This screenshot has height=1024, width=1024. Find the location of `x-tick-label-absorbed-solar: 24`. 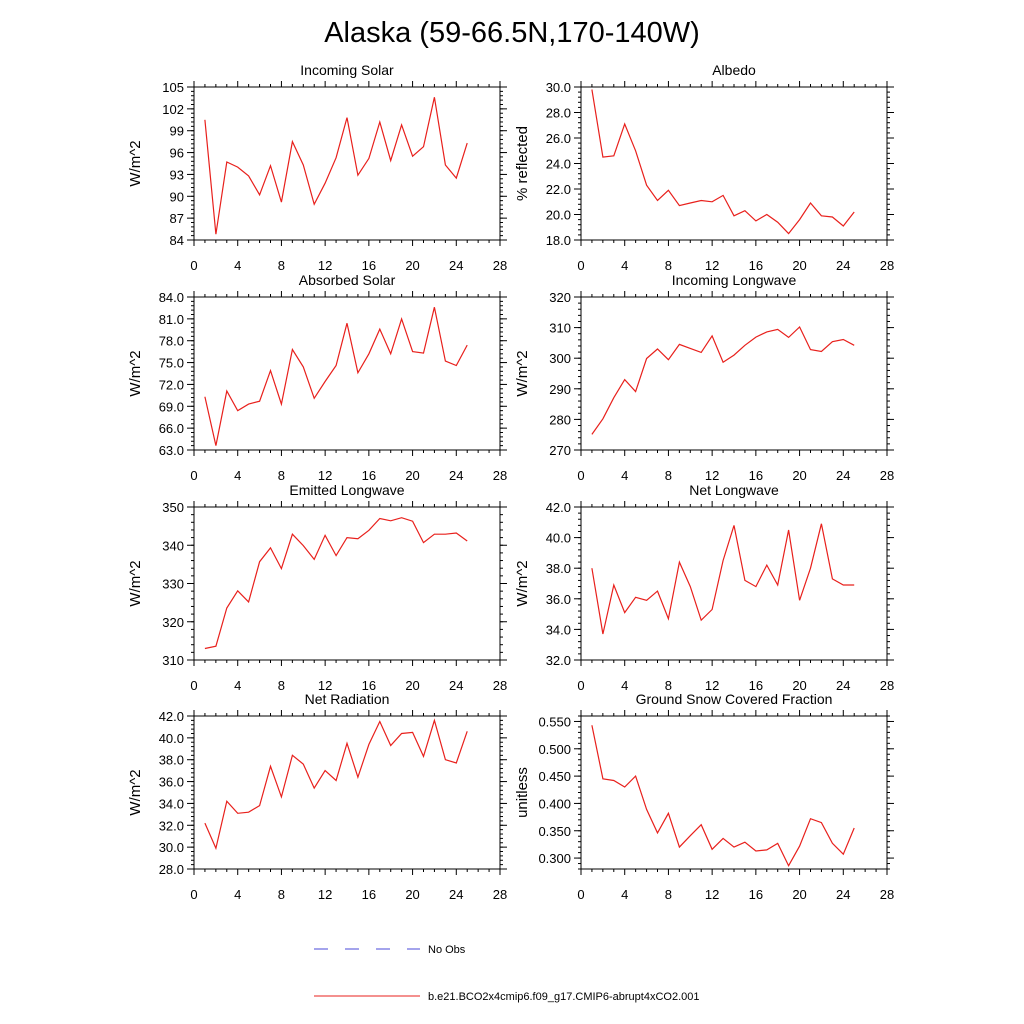

x-tick-label-absorbed-solar: 24 is located at coordinates (456, 475).